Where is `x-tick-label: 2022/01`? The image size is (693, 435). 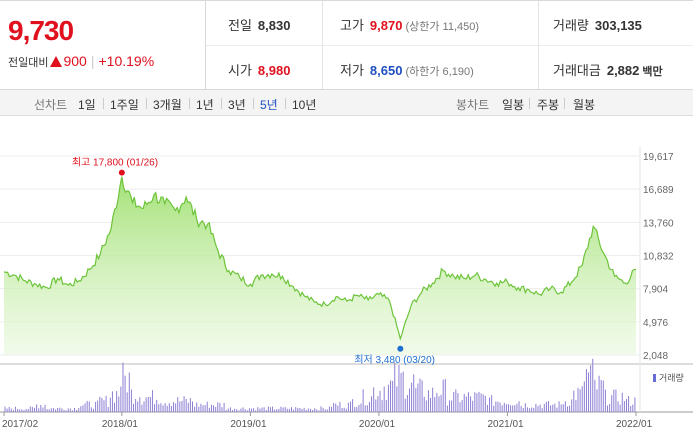
x-tick-label: 2022/01 is located at coordinates (634, 424).